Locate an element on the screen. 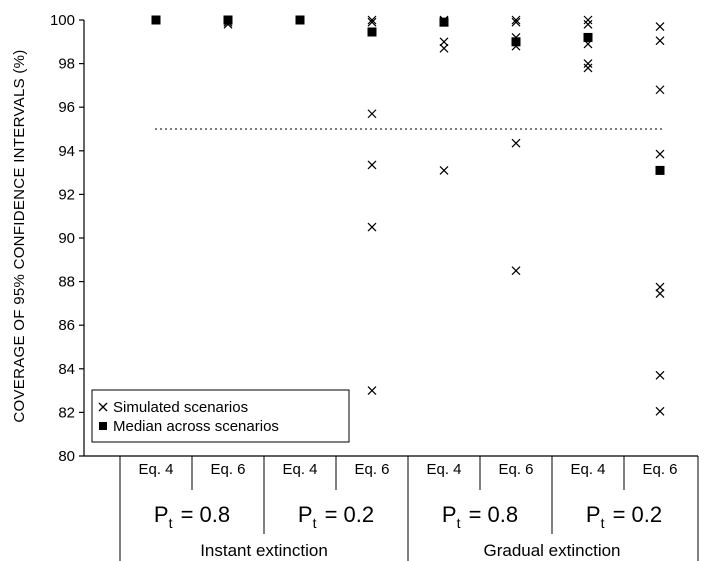 The image size is (728, 561). legend-box is located at coordinates (220, 416).